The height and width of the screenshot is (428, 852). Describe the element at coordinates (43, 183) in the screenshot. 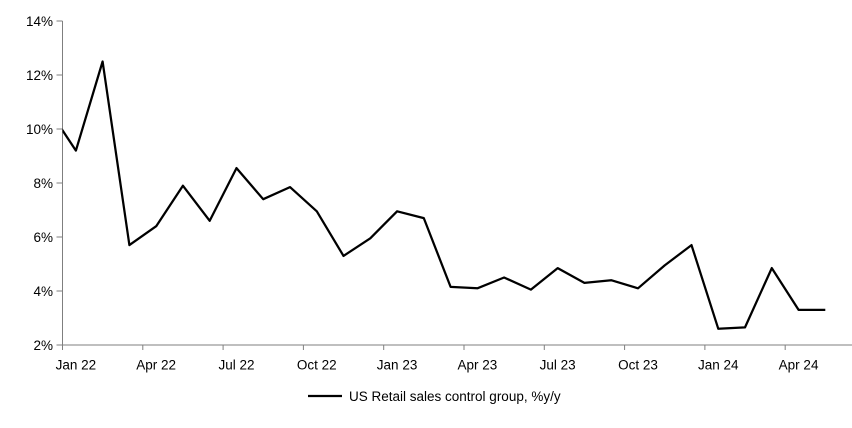

I see `y-axis-label: 8%` at that location.